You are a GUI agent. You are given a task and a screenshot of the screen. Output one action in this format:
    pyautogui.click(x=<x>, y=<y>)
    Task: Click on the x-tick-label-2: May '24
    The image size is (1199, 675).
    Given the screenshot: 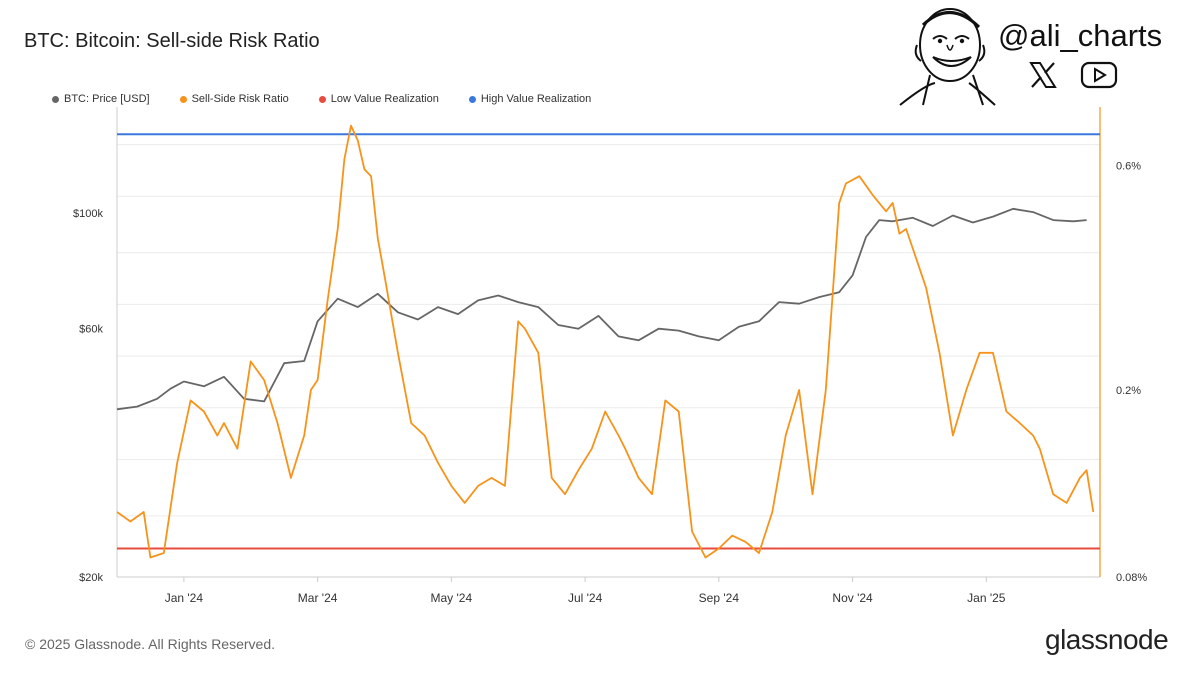 What is the action you would take?
    pyautogui.click(x=452, y=598)
    